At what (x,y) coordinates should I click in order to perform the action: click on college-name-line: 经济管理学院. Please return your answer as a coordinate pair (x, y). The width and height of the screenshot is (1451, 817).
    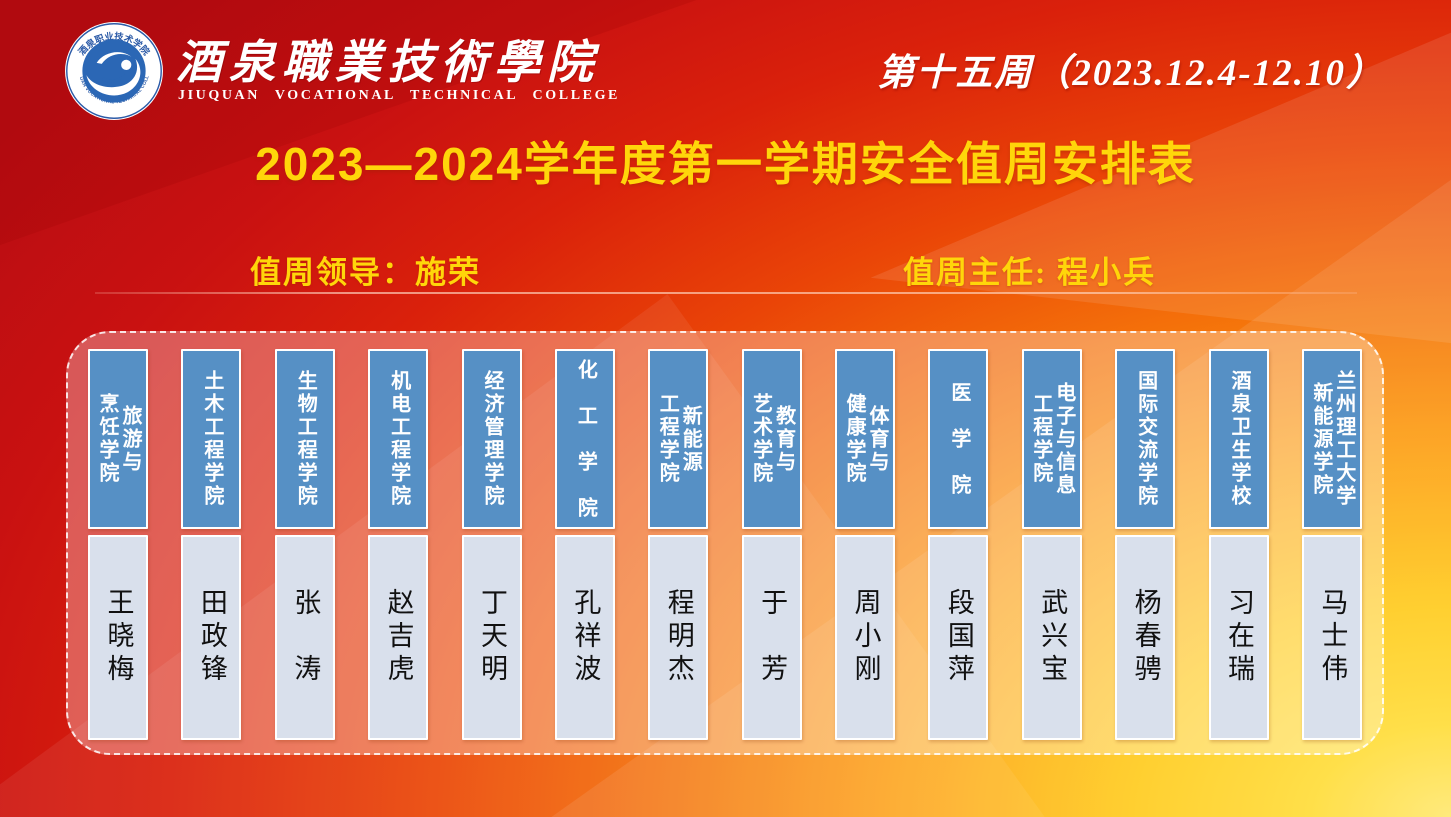
    Looking at the image, I should click on (492, 439).